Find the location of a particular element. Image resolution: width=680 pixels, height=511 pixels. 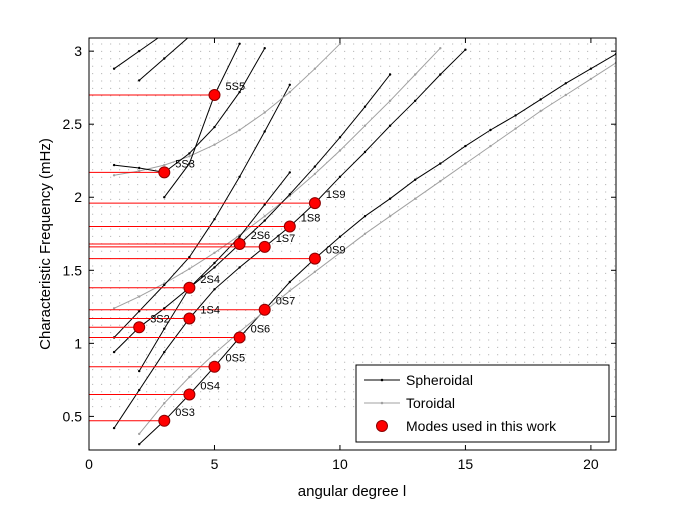

mode-label: 5S3 is located at coordinates (185, 164).